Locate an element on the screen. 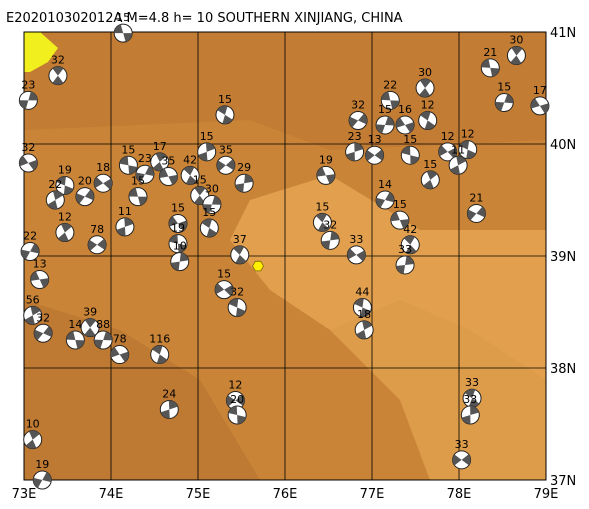  depth-label: 21 is located at coordinates (476, 197).